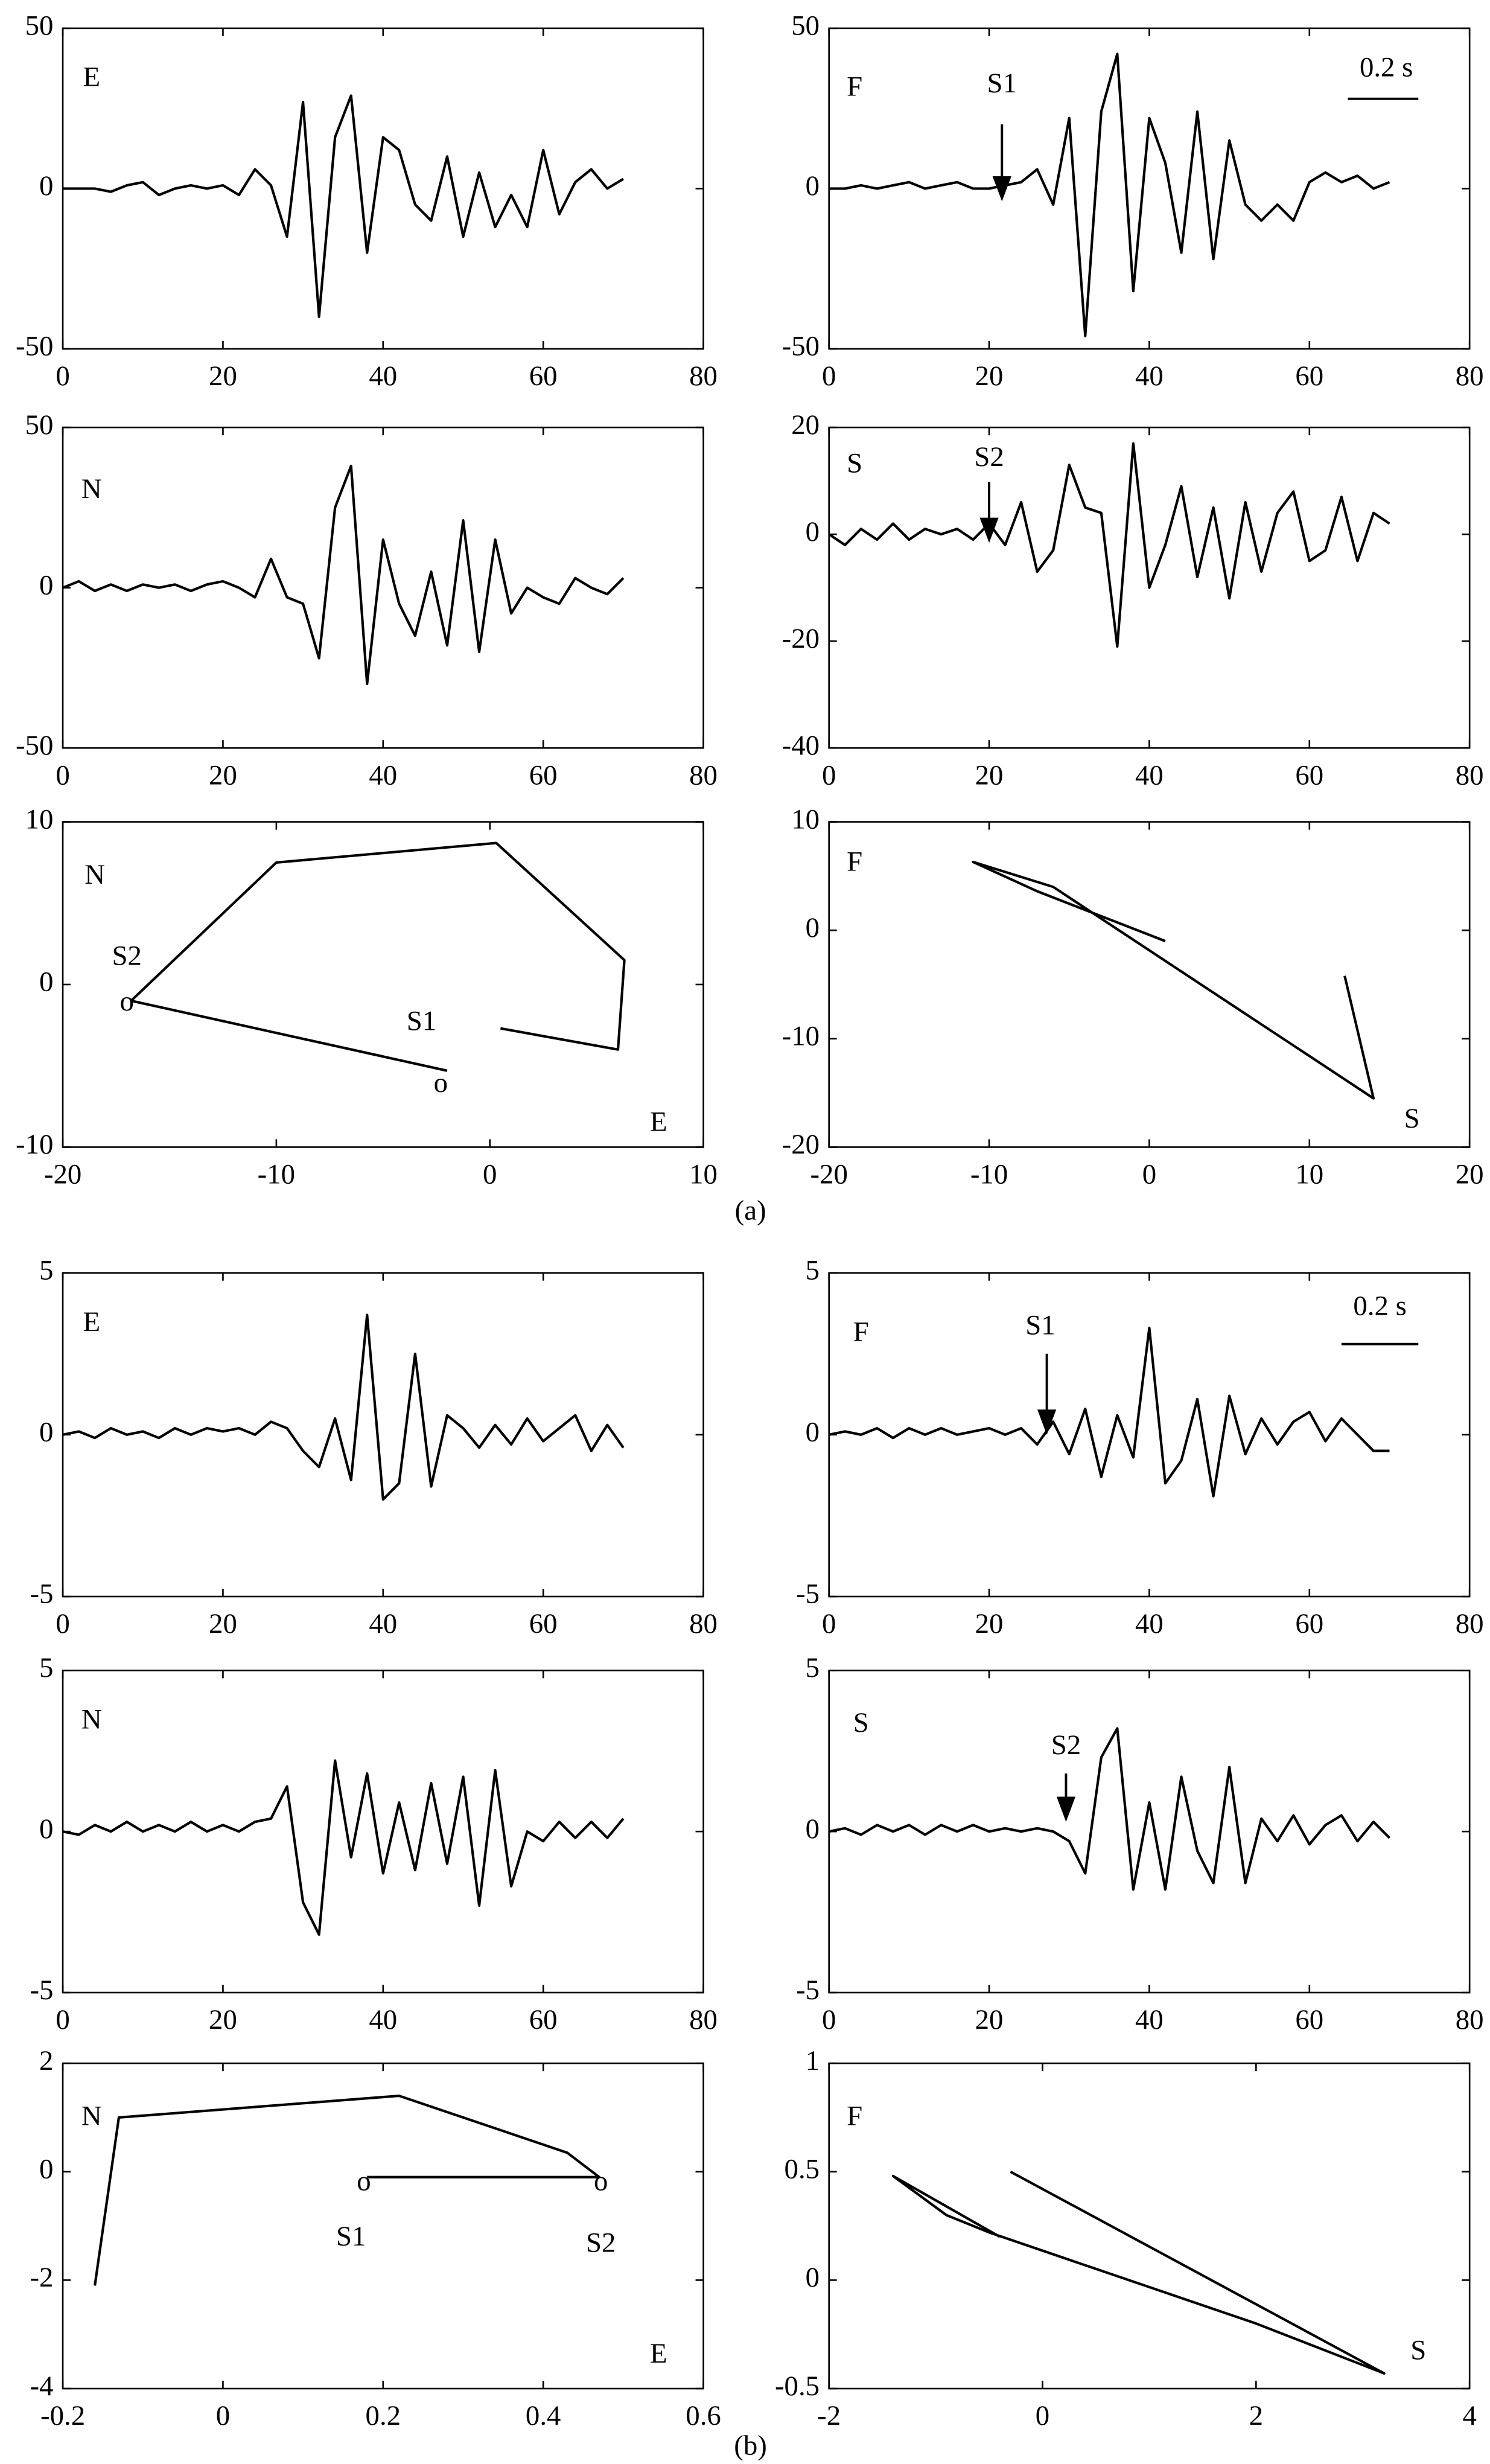 The width and height of the screenshot is (1490, 2464). I want to click on y-tick-label: -10, so click(34, 1144).